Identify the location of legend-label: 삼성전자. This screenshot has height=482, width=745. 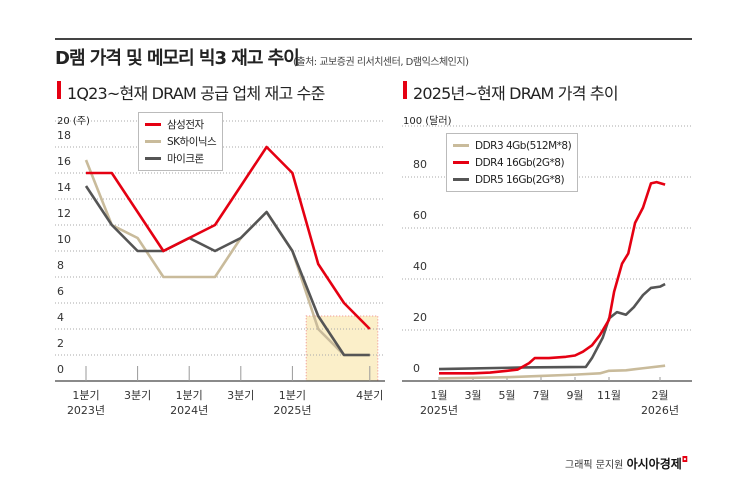
(185, 125).